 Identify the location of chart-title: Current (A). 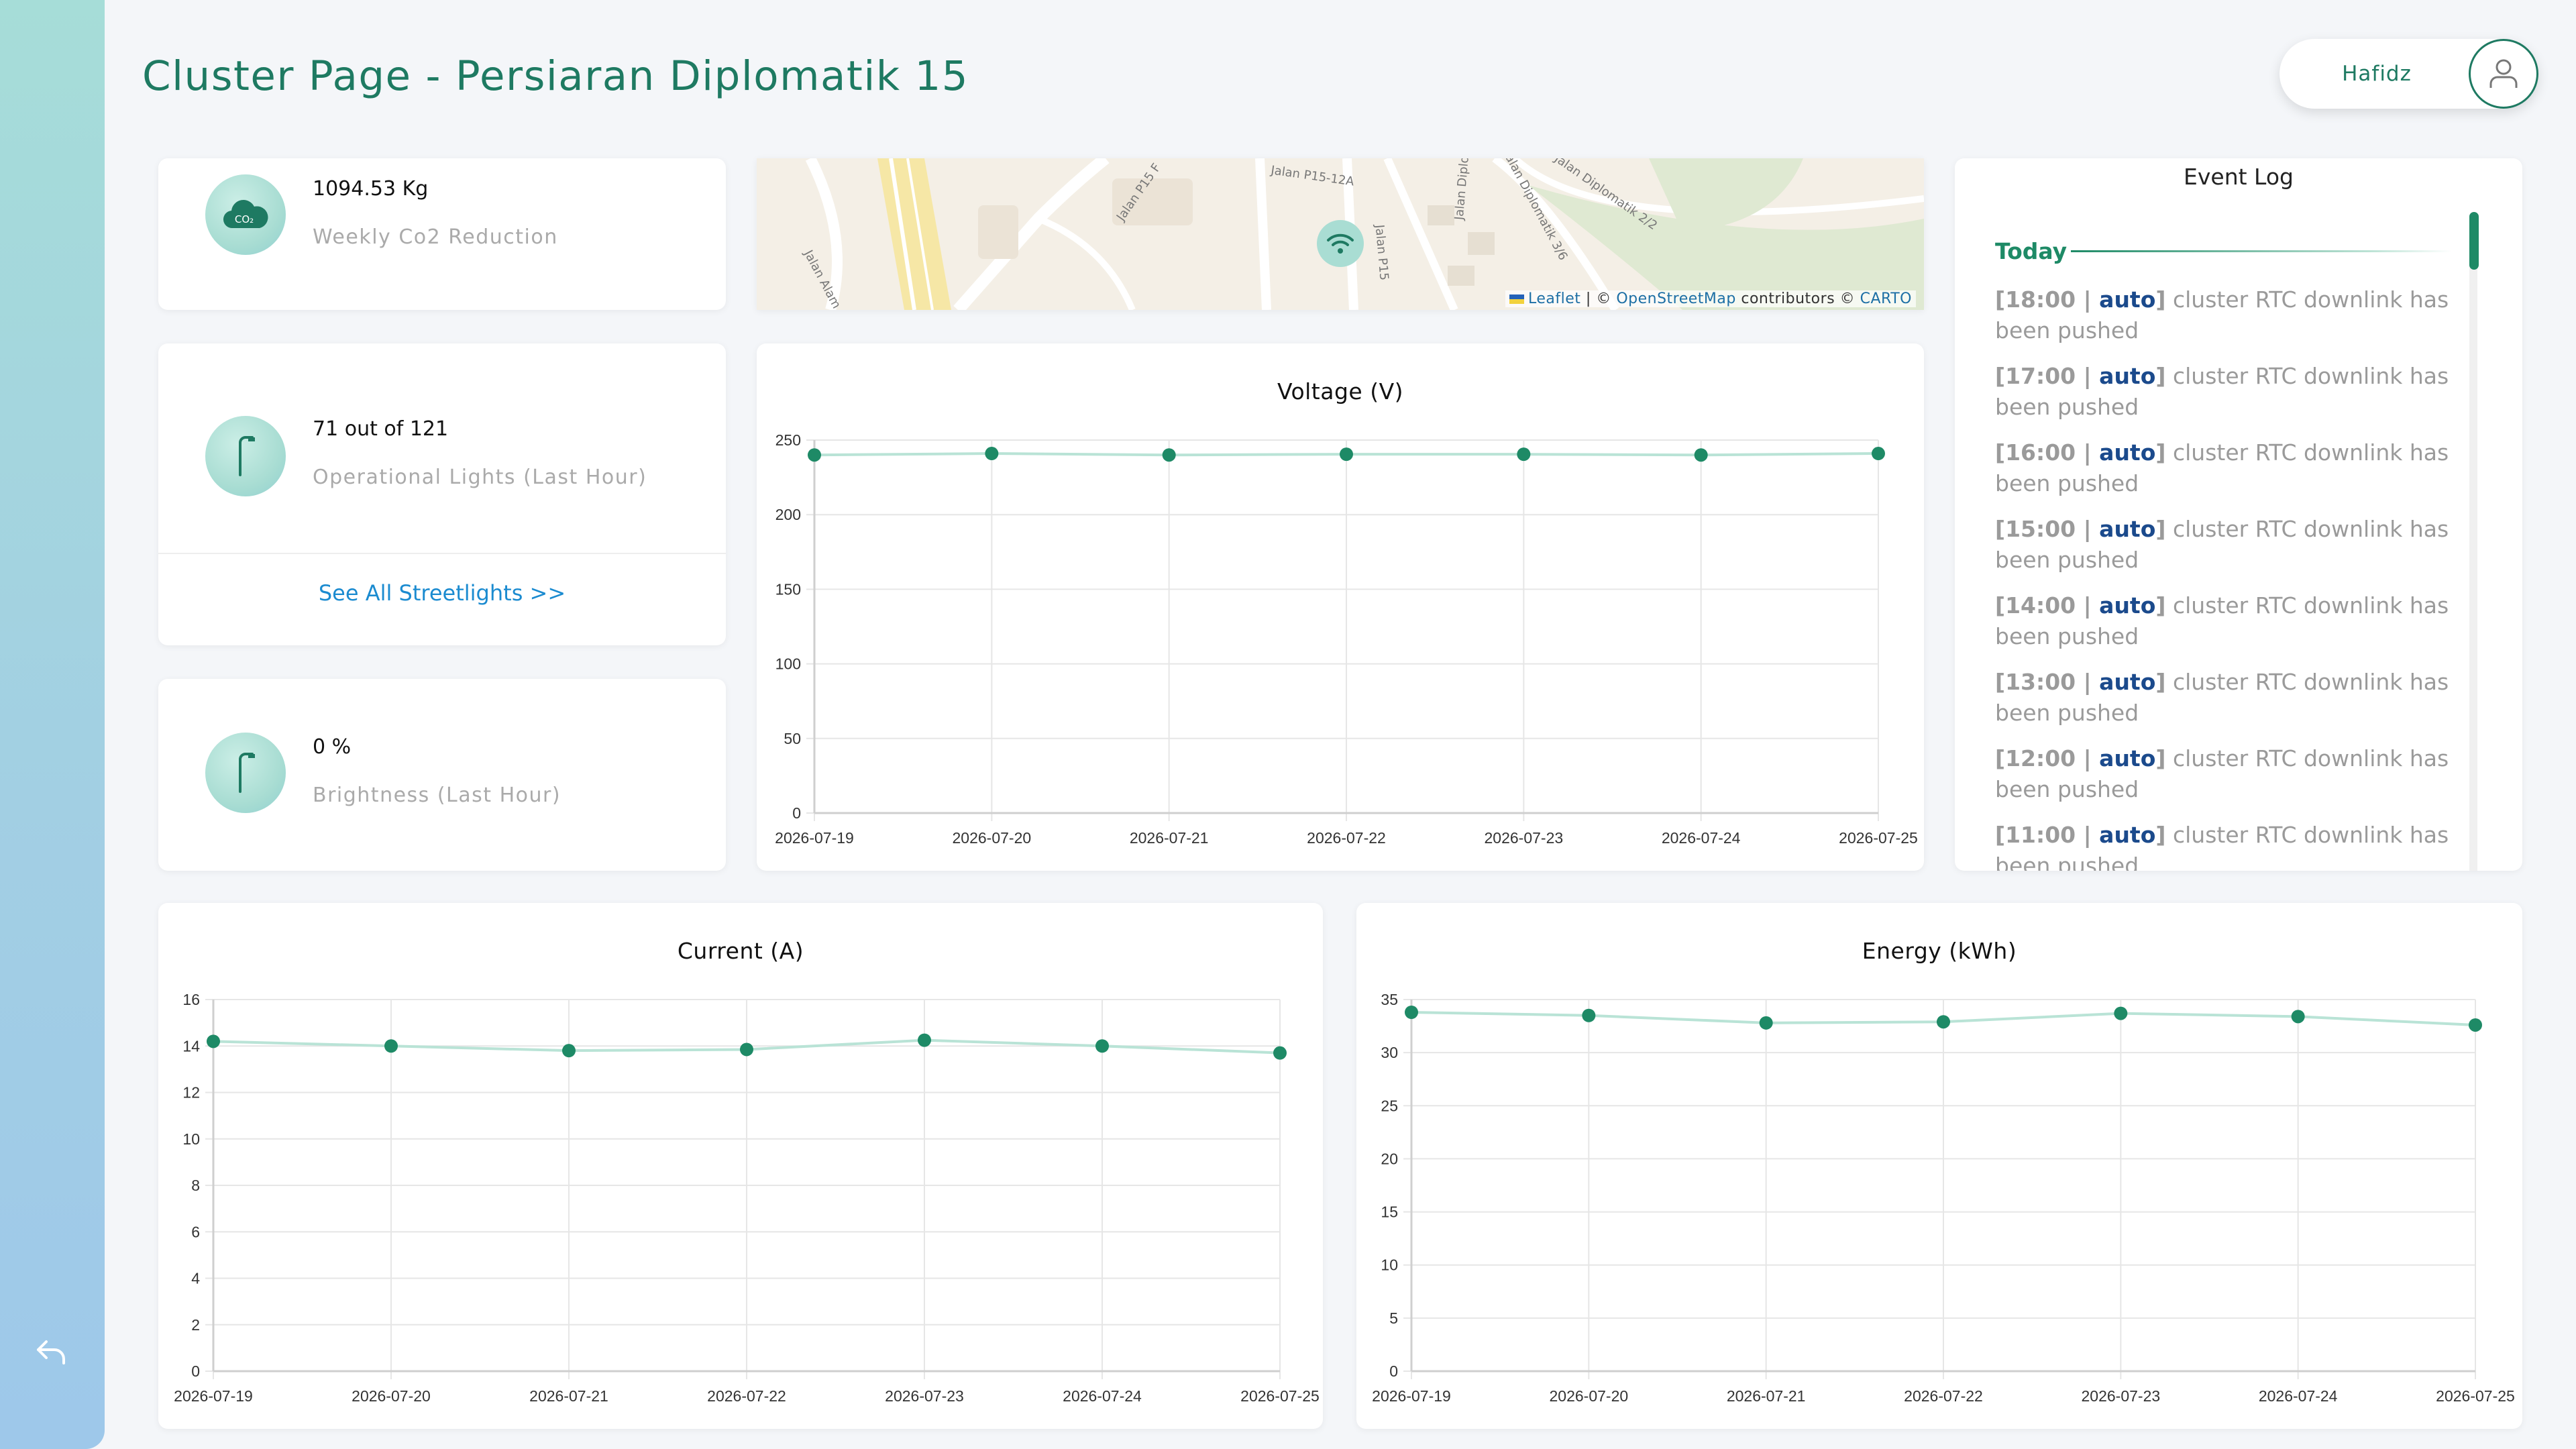
(740, 951).